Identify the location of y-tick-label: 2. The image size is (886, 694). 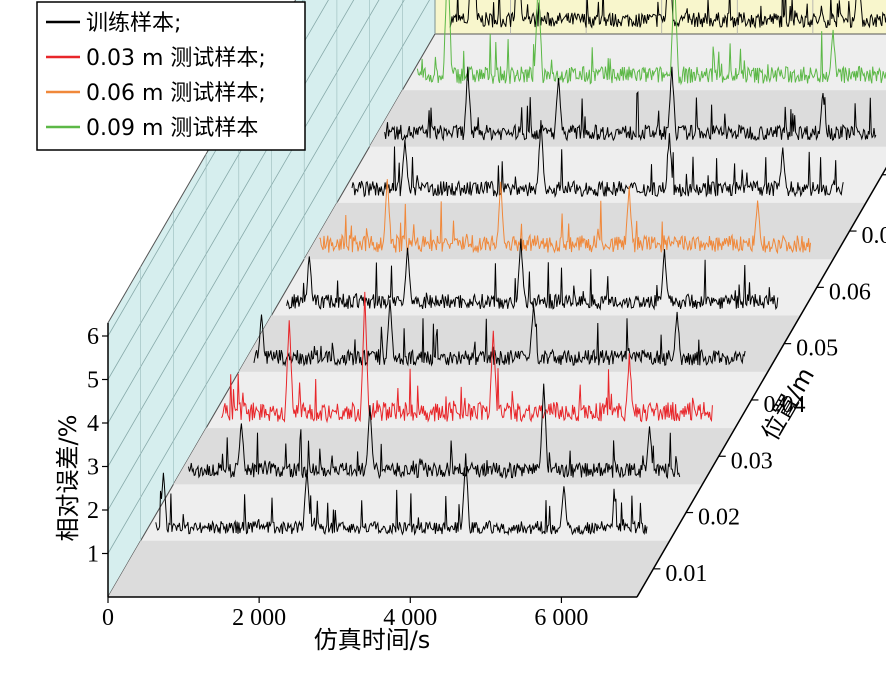
(93, 511).